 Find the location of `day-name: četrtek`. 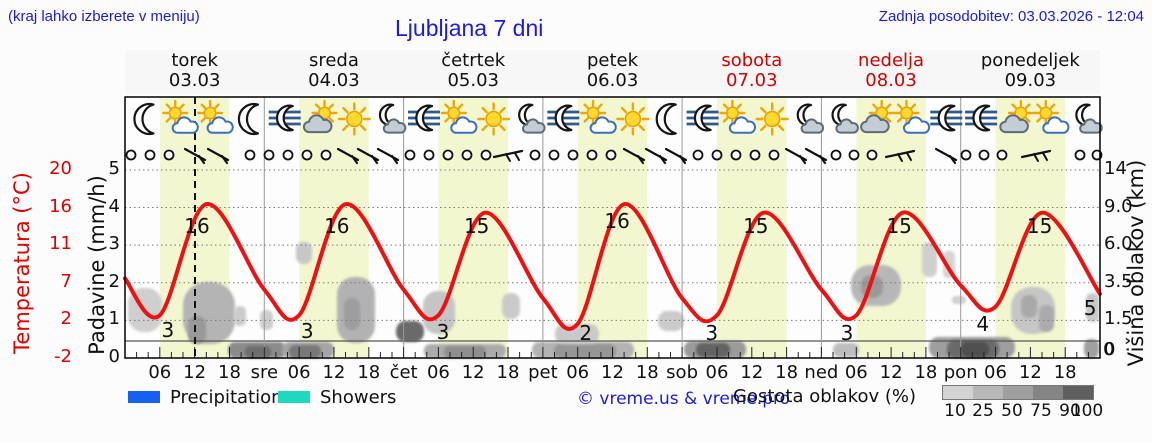

day-name: četrtek is located at coordinates (473, 60).